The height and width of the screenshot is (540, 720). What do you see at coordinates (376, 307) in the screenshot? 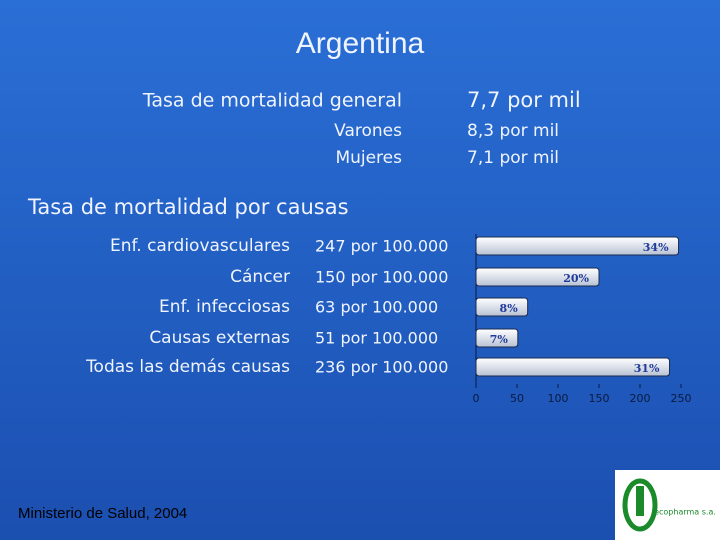
I see `rate-label: 63 por 100.000` at bounding box center [376, 307].